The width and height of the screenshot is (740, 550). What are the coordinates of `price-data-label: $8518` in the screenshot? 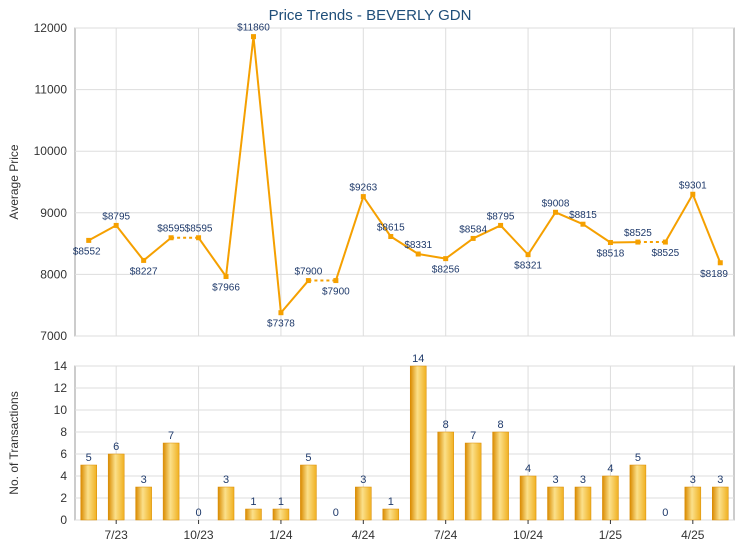 It's located at (611, 253).